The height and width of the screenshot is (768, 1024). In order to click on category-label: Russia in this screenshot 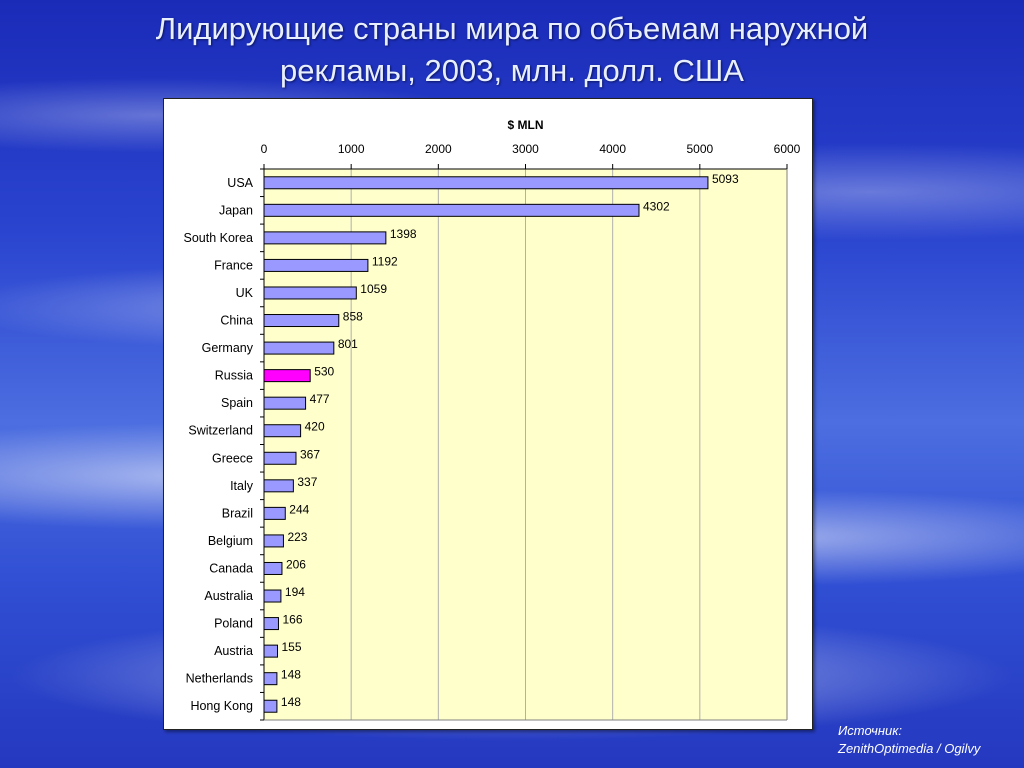, I will do `click(234, 376)`.